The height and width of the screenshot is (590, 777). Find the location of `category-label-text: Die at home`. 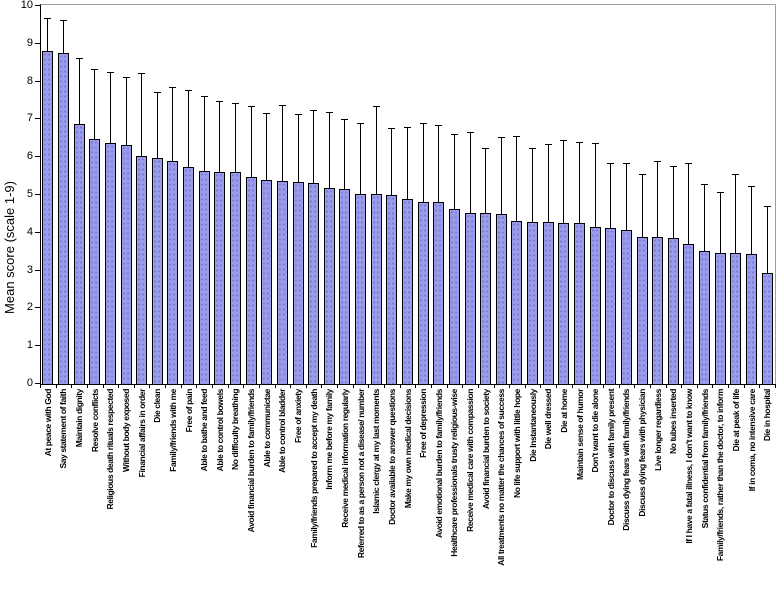

category-label-text: Die at home is located at coordinates (563, 411).